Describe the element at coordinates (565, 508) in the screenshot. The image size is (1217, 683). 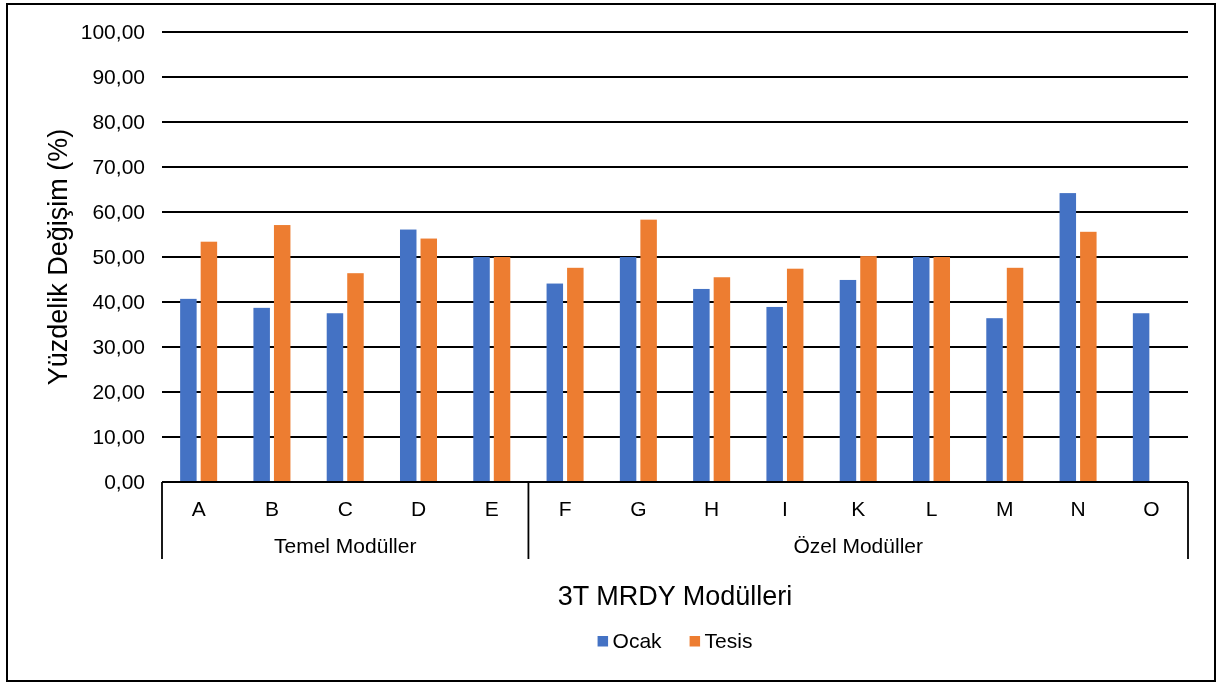
I see `x-tick-label: F` at that location.